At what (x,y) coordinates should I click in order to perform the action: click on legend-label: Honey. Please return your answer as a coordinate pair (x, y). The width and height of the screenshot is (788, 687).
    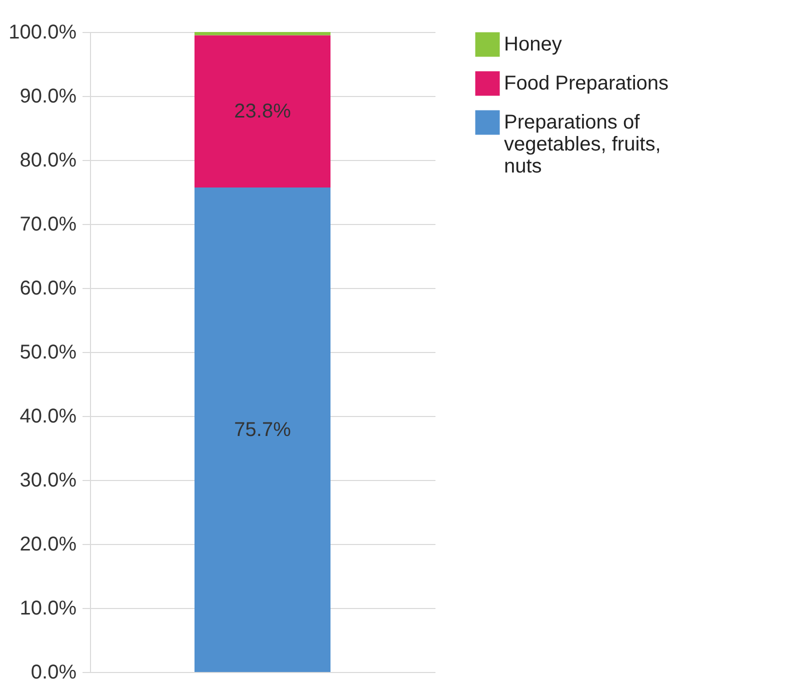
    Looking at the image, I should click on (533, 45).